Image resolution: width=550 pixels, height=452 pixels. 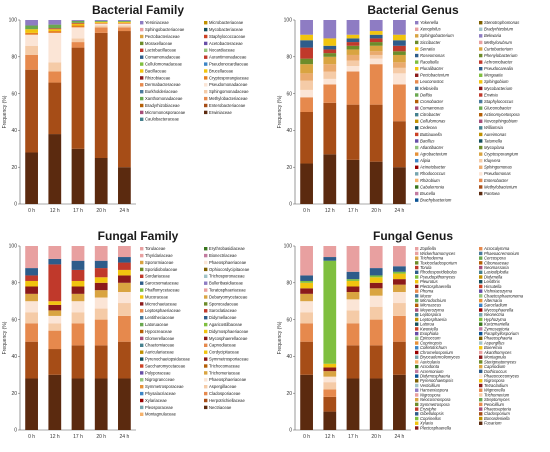 I want to click on legend-label: Teratosphaeriaceae, so click(x=227, y=290).